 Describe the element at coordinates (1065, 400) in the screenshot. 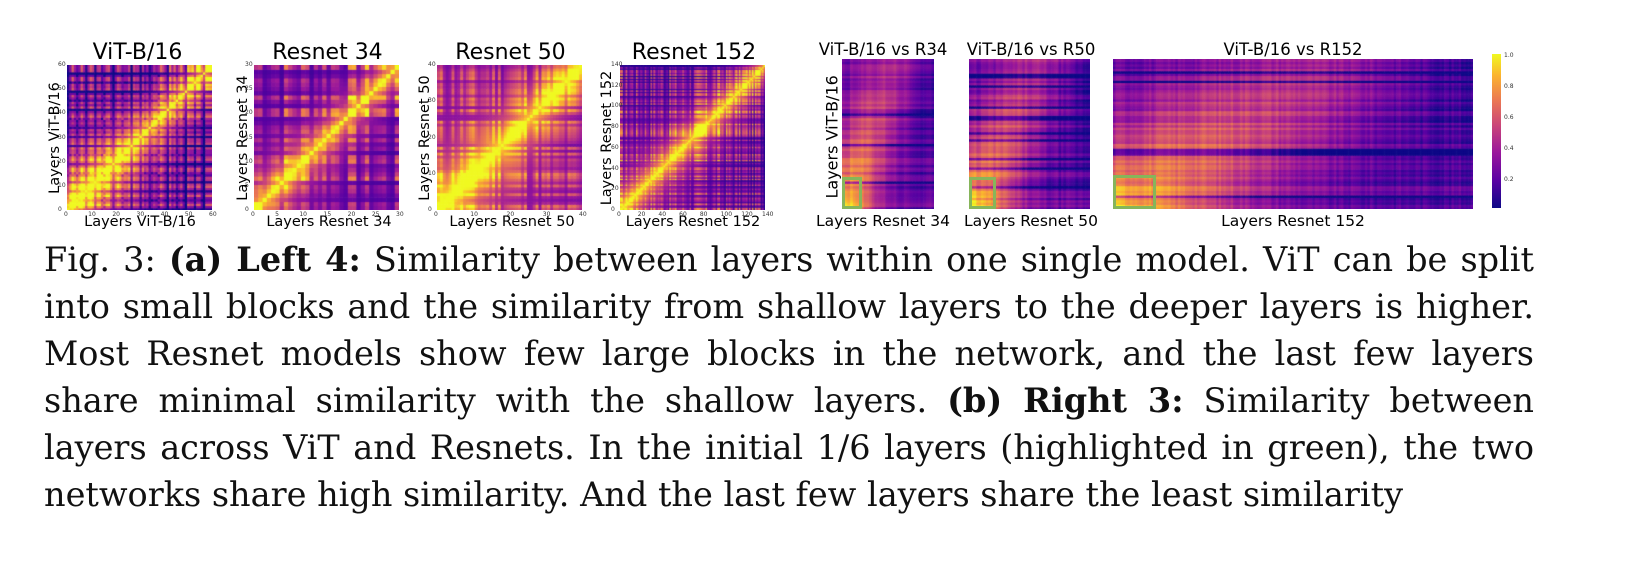

I see `caption-b-label: (b) Right 3:` at that location.